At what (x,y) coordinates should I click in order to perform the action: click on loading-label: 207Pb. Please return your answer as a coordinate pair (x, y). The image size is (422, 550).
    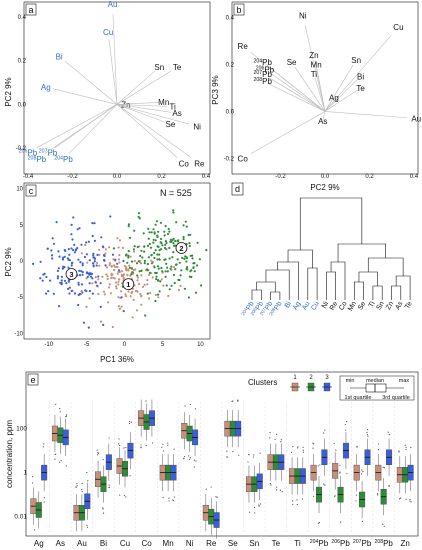
    Looking at the image, I should click on (262, 74).